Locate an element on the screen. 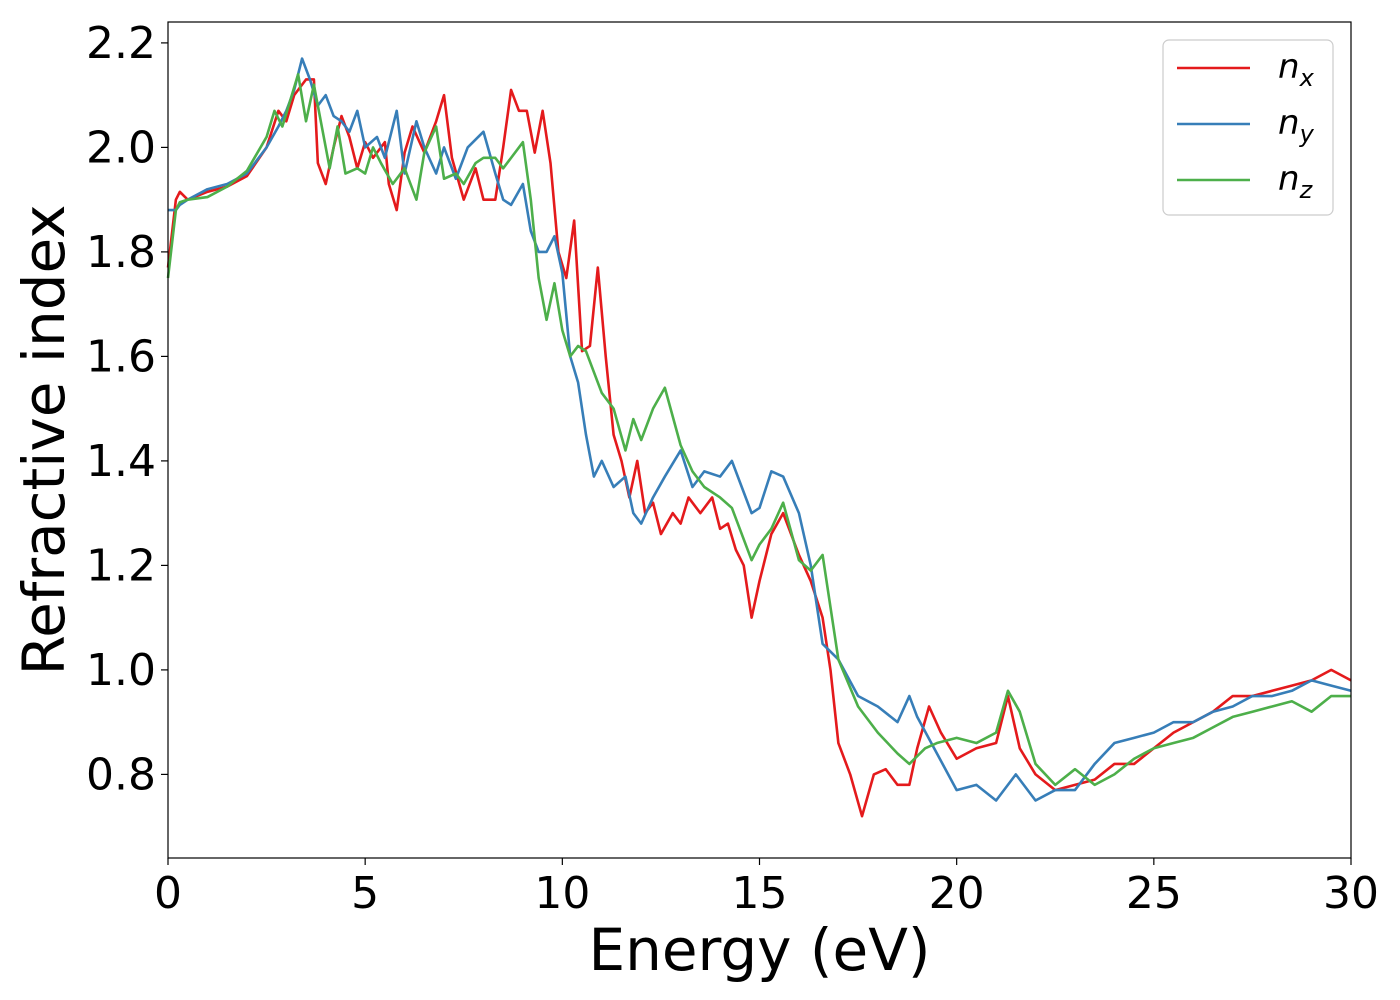  y-tick-label: 0.8 is located at coordinates (121, 774).